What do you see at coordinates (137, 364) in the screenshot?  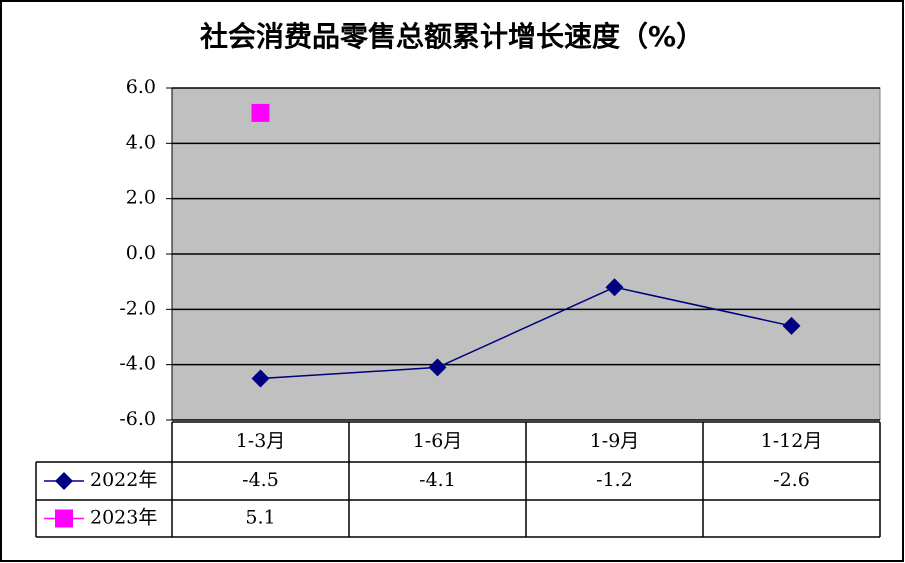 I see `y-tick-label: -4.0` at bounding box center [137, 364].